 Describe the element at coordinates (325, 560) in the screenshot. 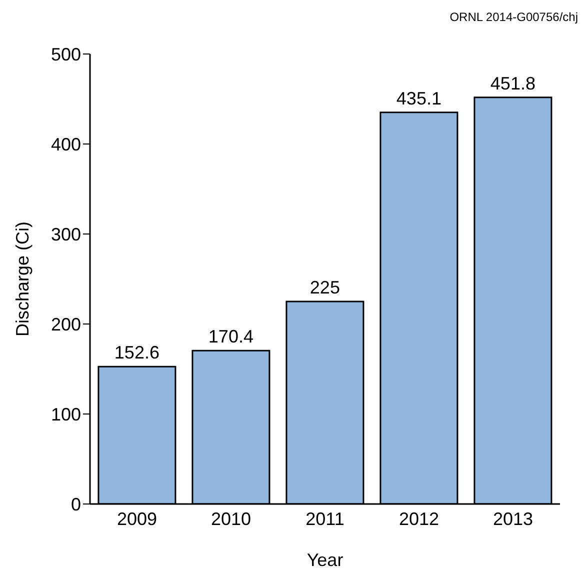

I see `x-axis-title: Year` at that location.